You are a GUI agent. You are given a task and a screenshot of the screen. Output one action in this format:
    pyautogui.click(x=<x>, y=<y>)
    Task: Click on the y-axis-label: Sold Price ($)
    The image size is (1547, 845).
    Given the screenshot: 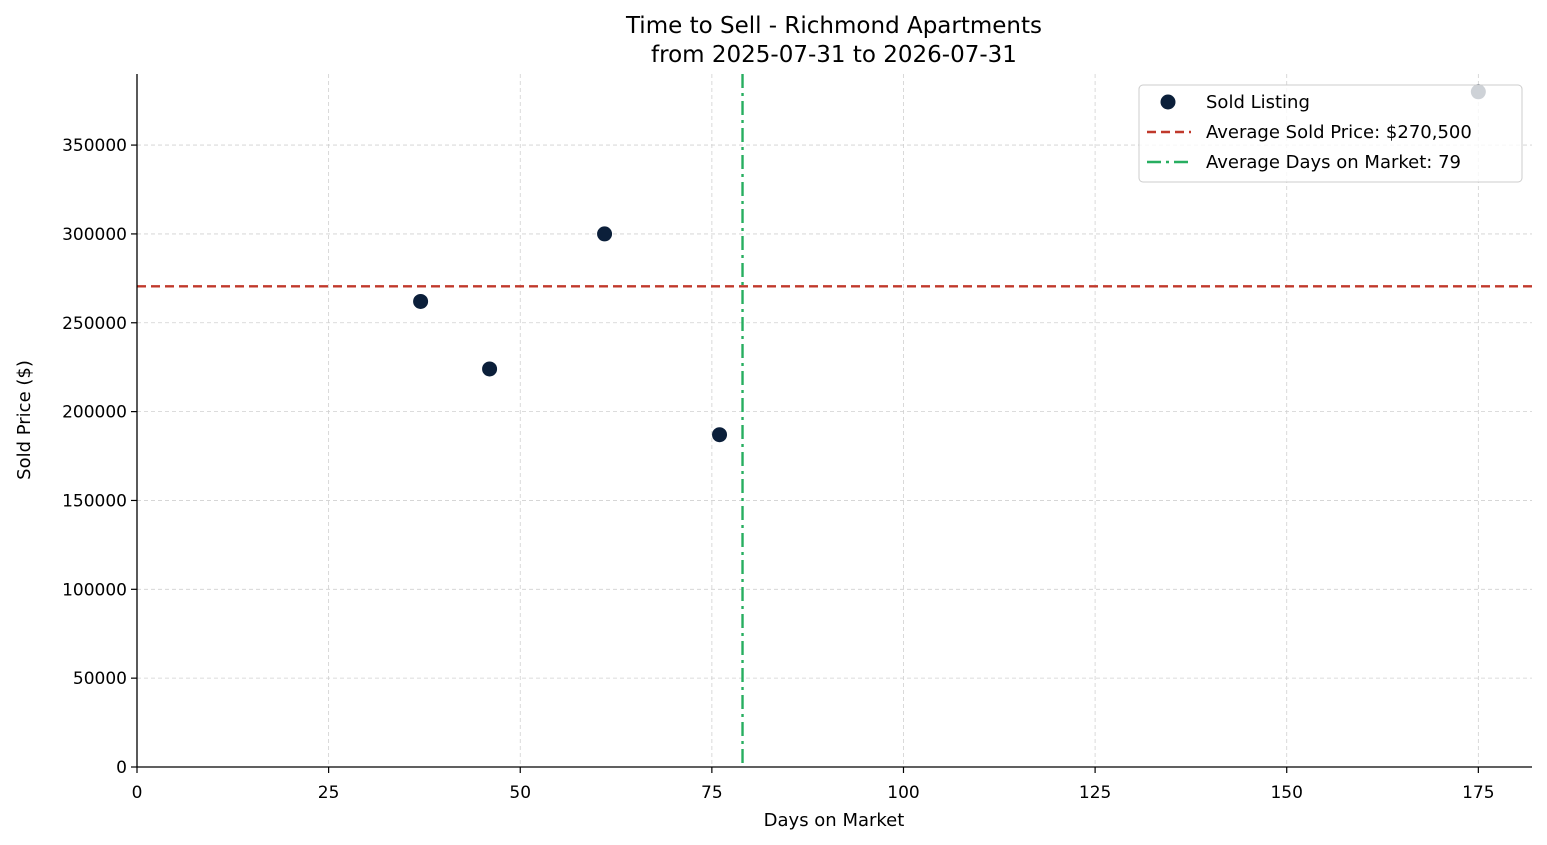 What is the action you would take?
    pyautogui.click(x=24, y=420)
    